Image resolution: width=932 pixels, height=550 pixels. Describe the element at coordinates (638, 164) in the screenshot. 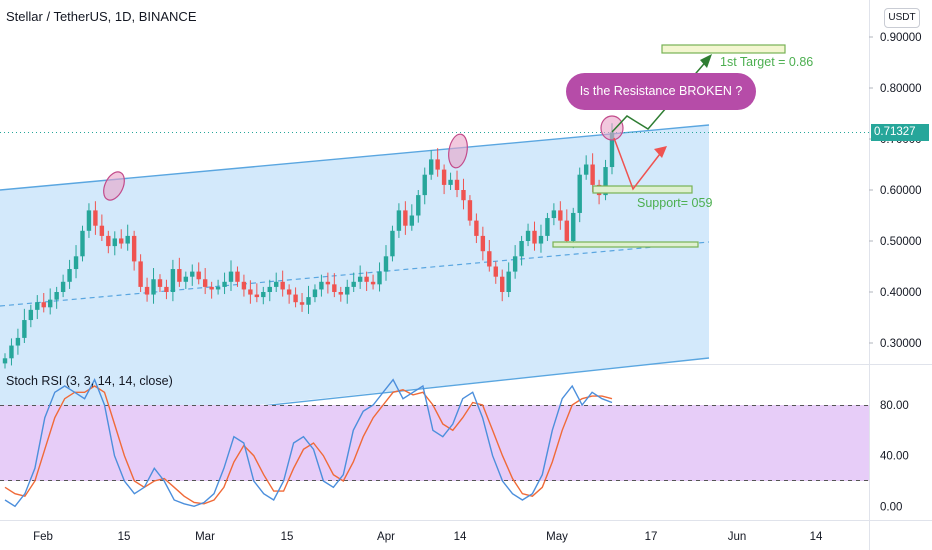

I see `bearish-path-arrow` at that location.